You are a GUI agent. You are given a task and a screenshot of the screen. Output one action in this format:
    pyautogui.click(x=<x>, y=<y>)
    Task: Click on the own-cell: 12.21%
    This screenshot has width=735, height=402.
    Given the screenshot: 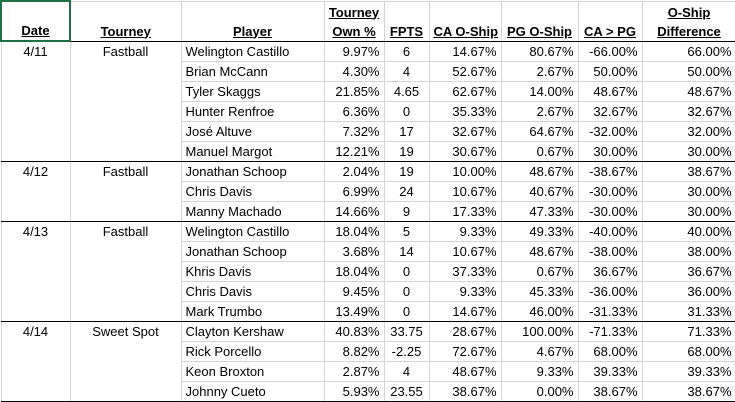 What is the action you would take?
    pyautogui.click(x=354, y=151)
    